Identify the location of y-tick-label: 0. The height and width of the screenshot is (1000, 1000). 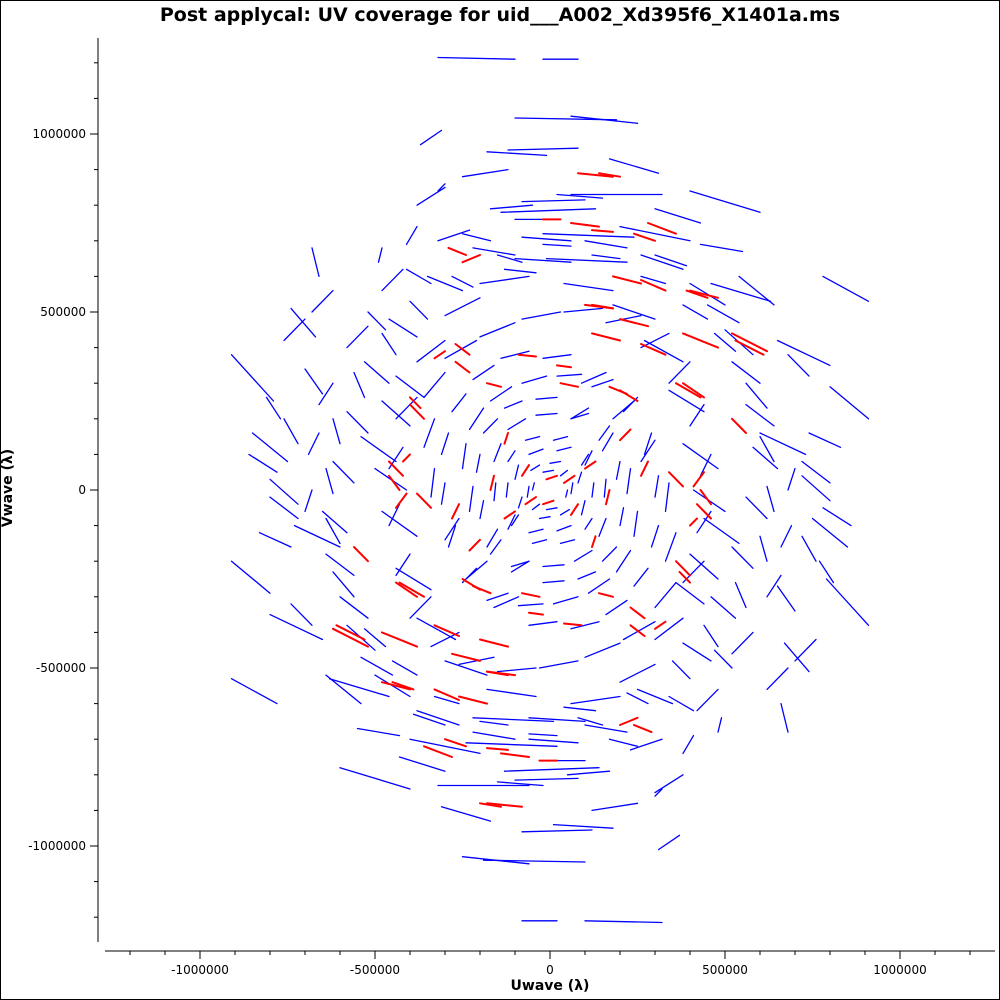
(82, 490).